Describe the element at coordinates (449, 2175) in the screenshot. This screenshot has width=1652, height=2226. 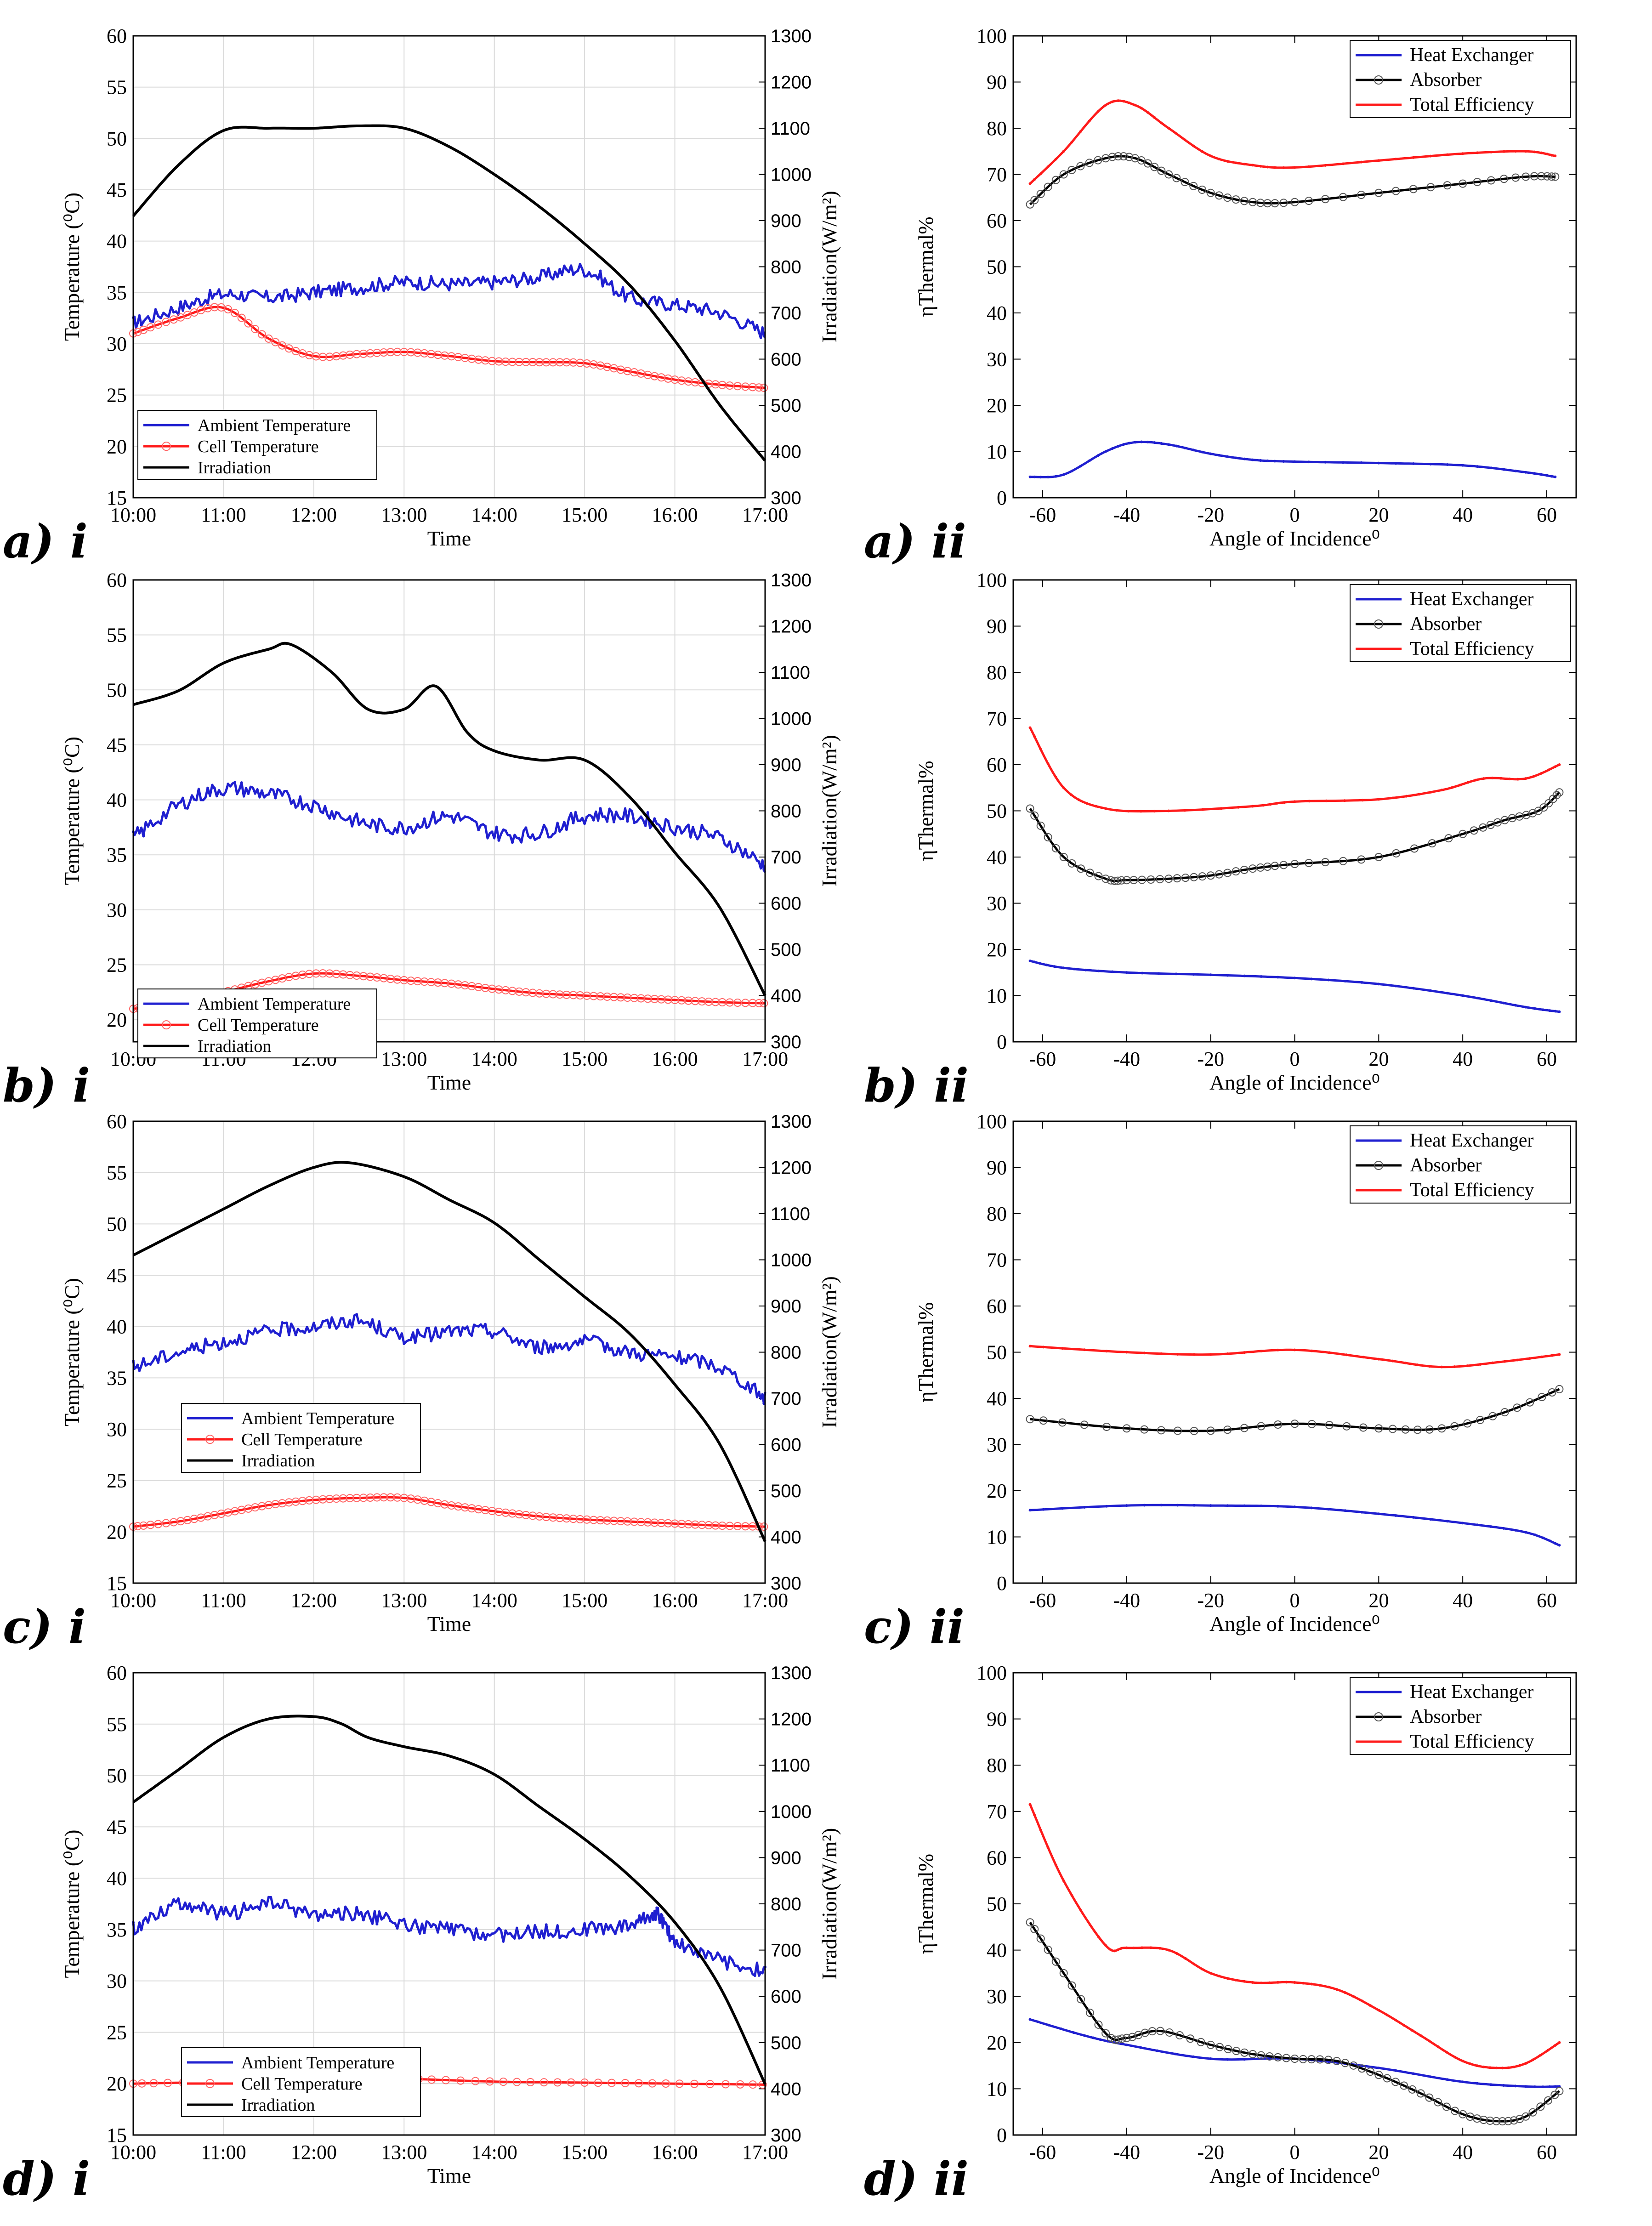
I see `x-axis-label: Time` at that location.